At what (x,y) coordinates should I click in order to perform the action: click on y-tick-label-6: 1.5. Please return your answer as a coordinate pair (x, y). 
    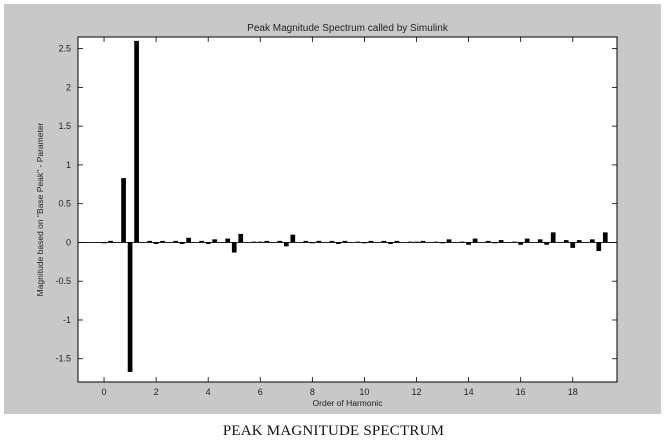
    Looking at the image, I should click on (64, 126).